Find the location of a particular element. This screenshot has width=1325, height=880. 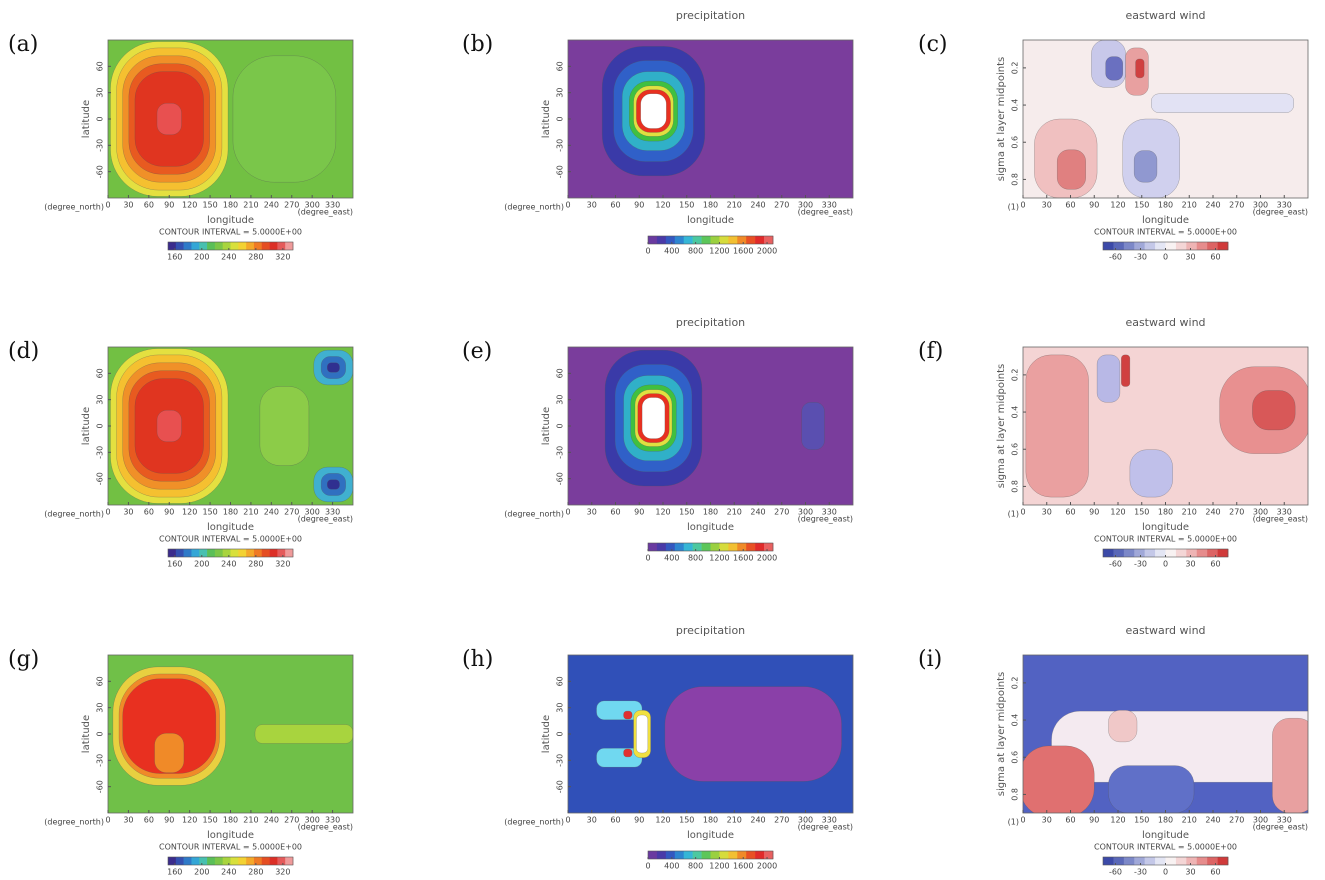

colorbar-tick-label: 1200 is located at coordinates (719, 558).